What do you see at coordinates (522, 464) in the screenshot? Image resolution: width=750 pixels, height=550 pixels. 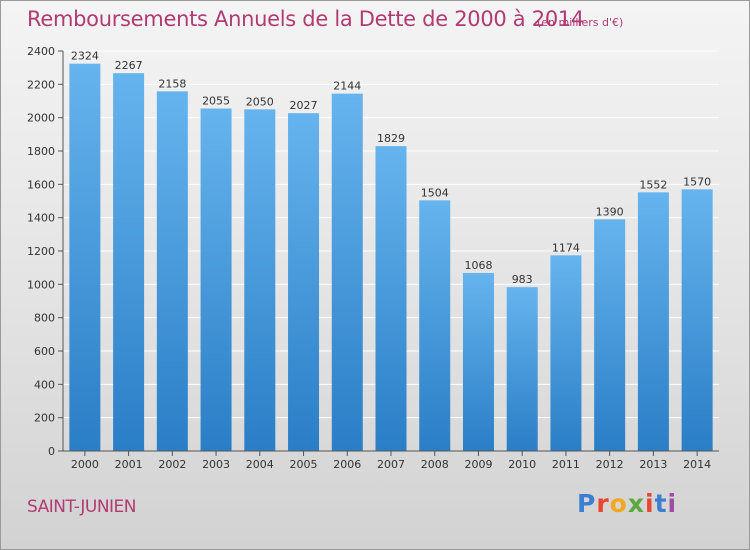 I see `x-tick-label-2010: 2010` at bounding box center [522, 464].